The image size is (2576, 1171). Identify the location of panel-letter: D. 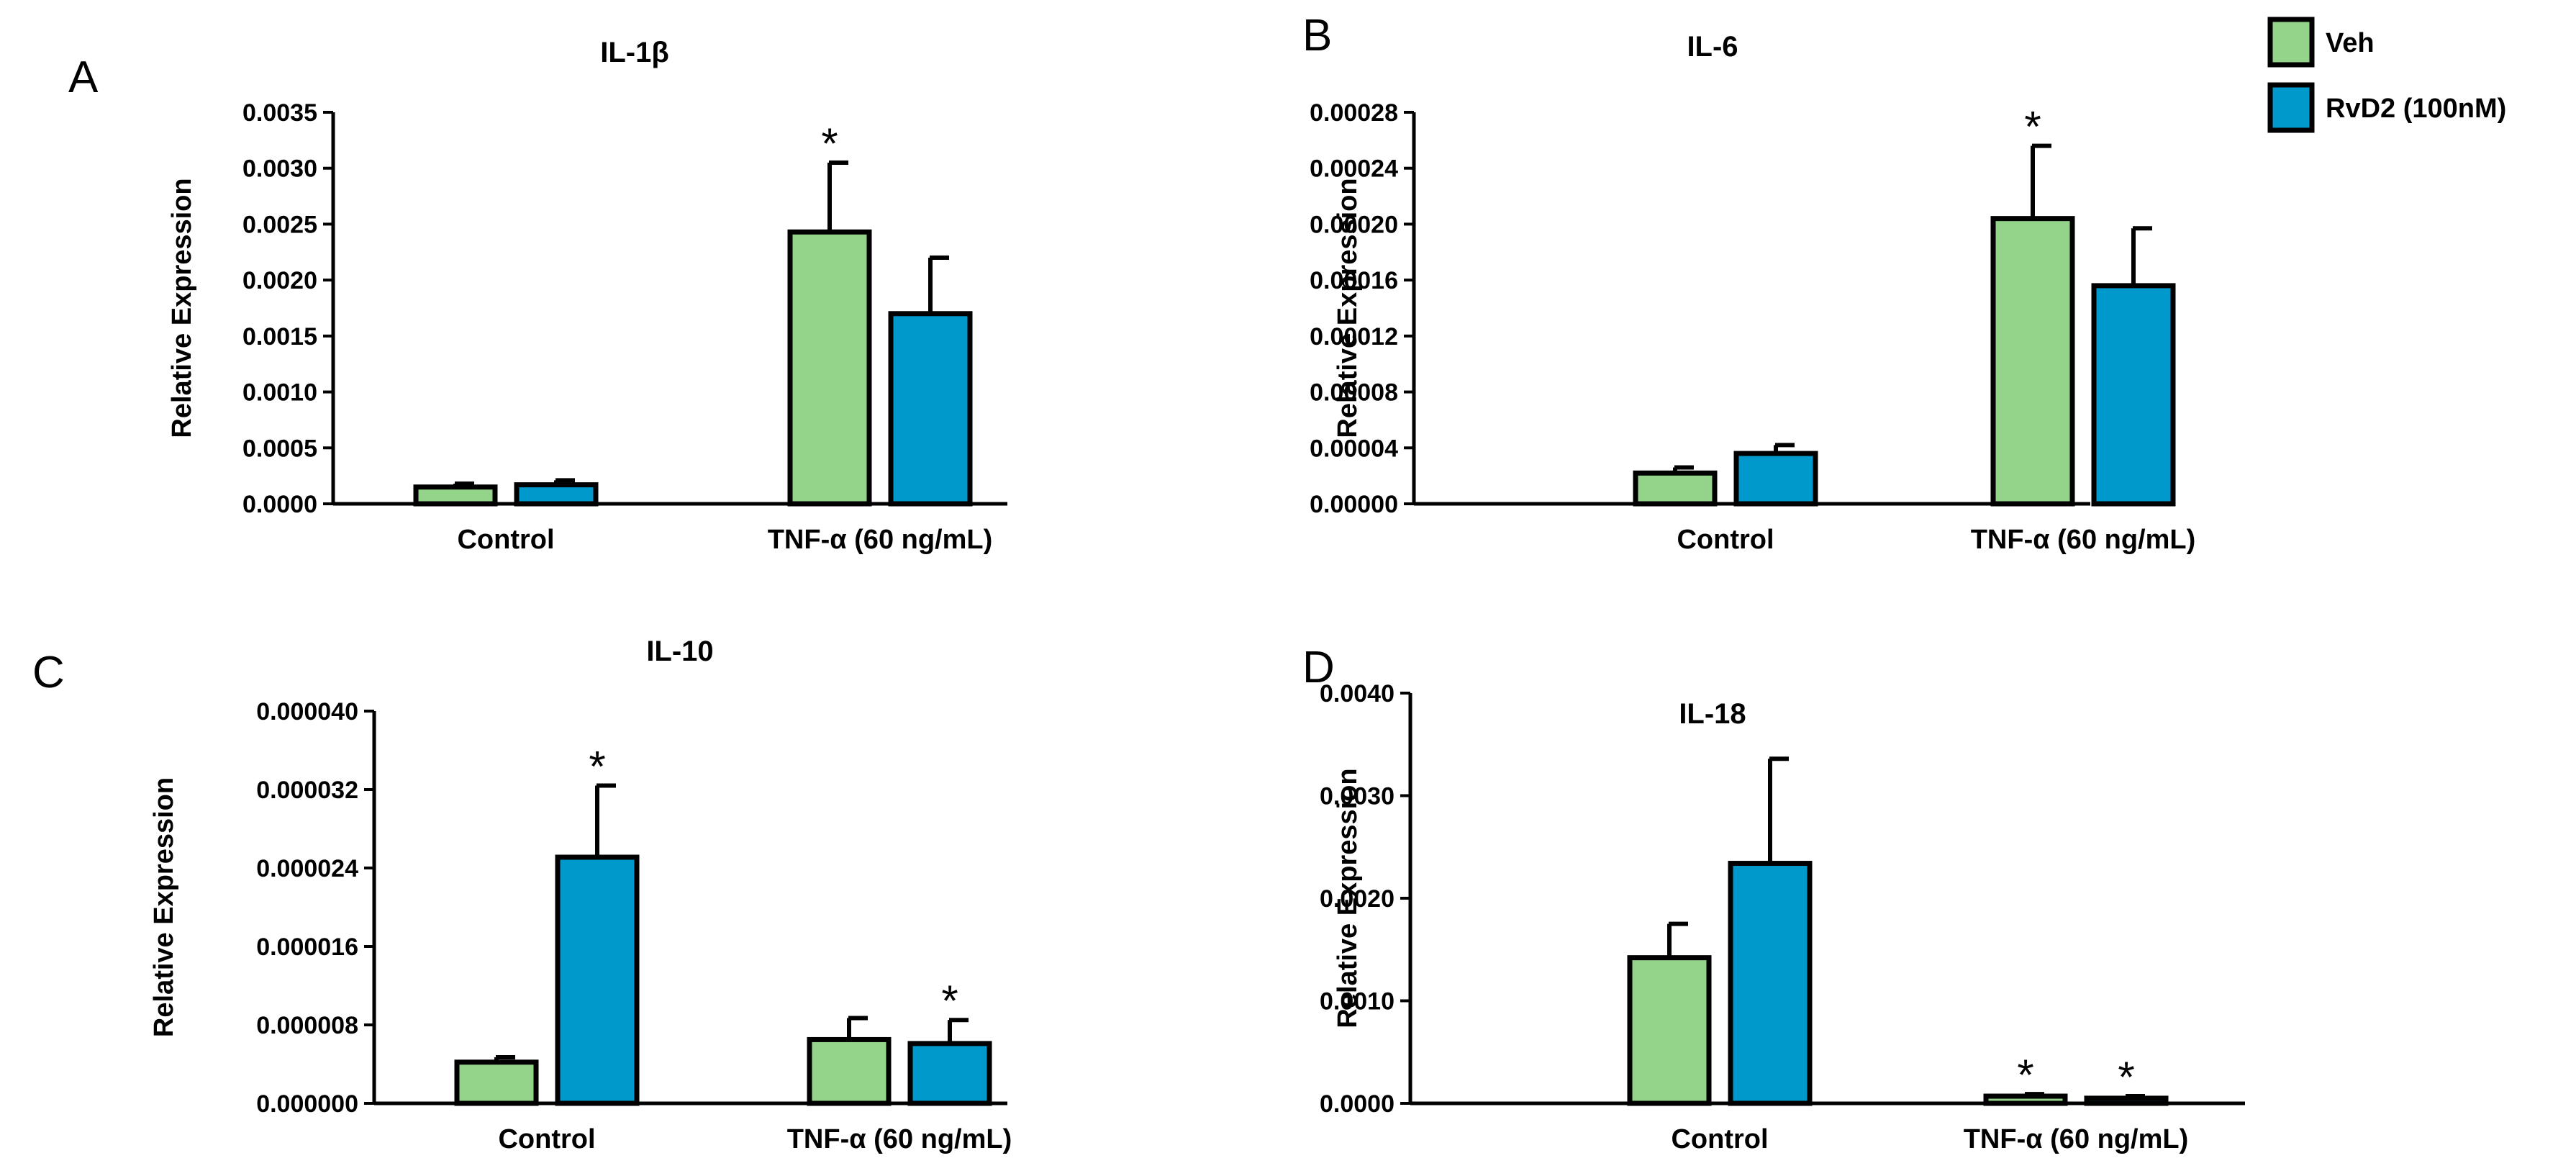
(1318, 667).